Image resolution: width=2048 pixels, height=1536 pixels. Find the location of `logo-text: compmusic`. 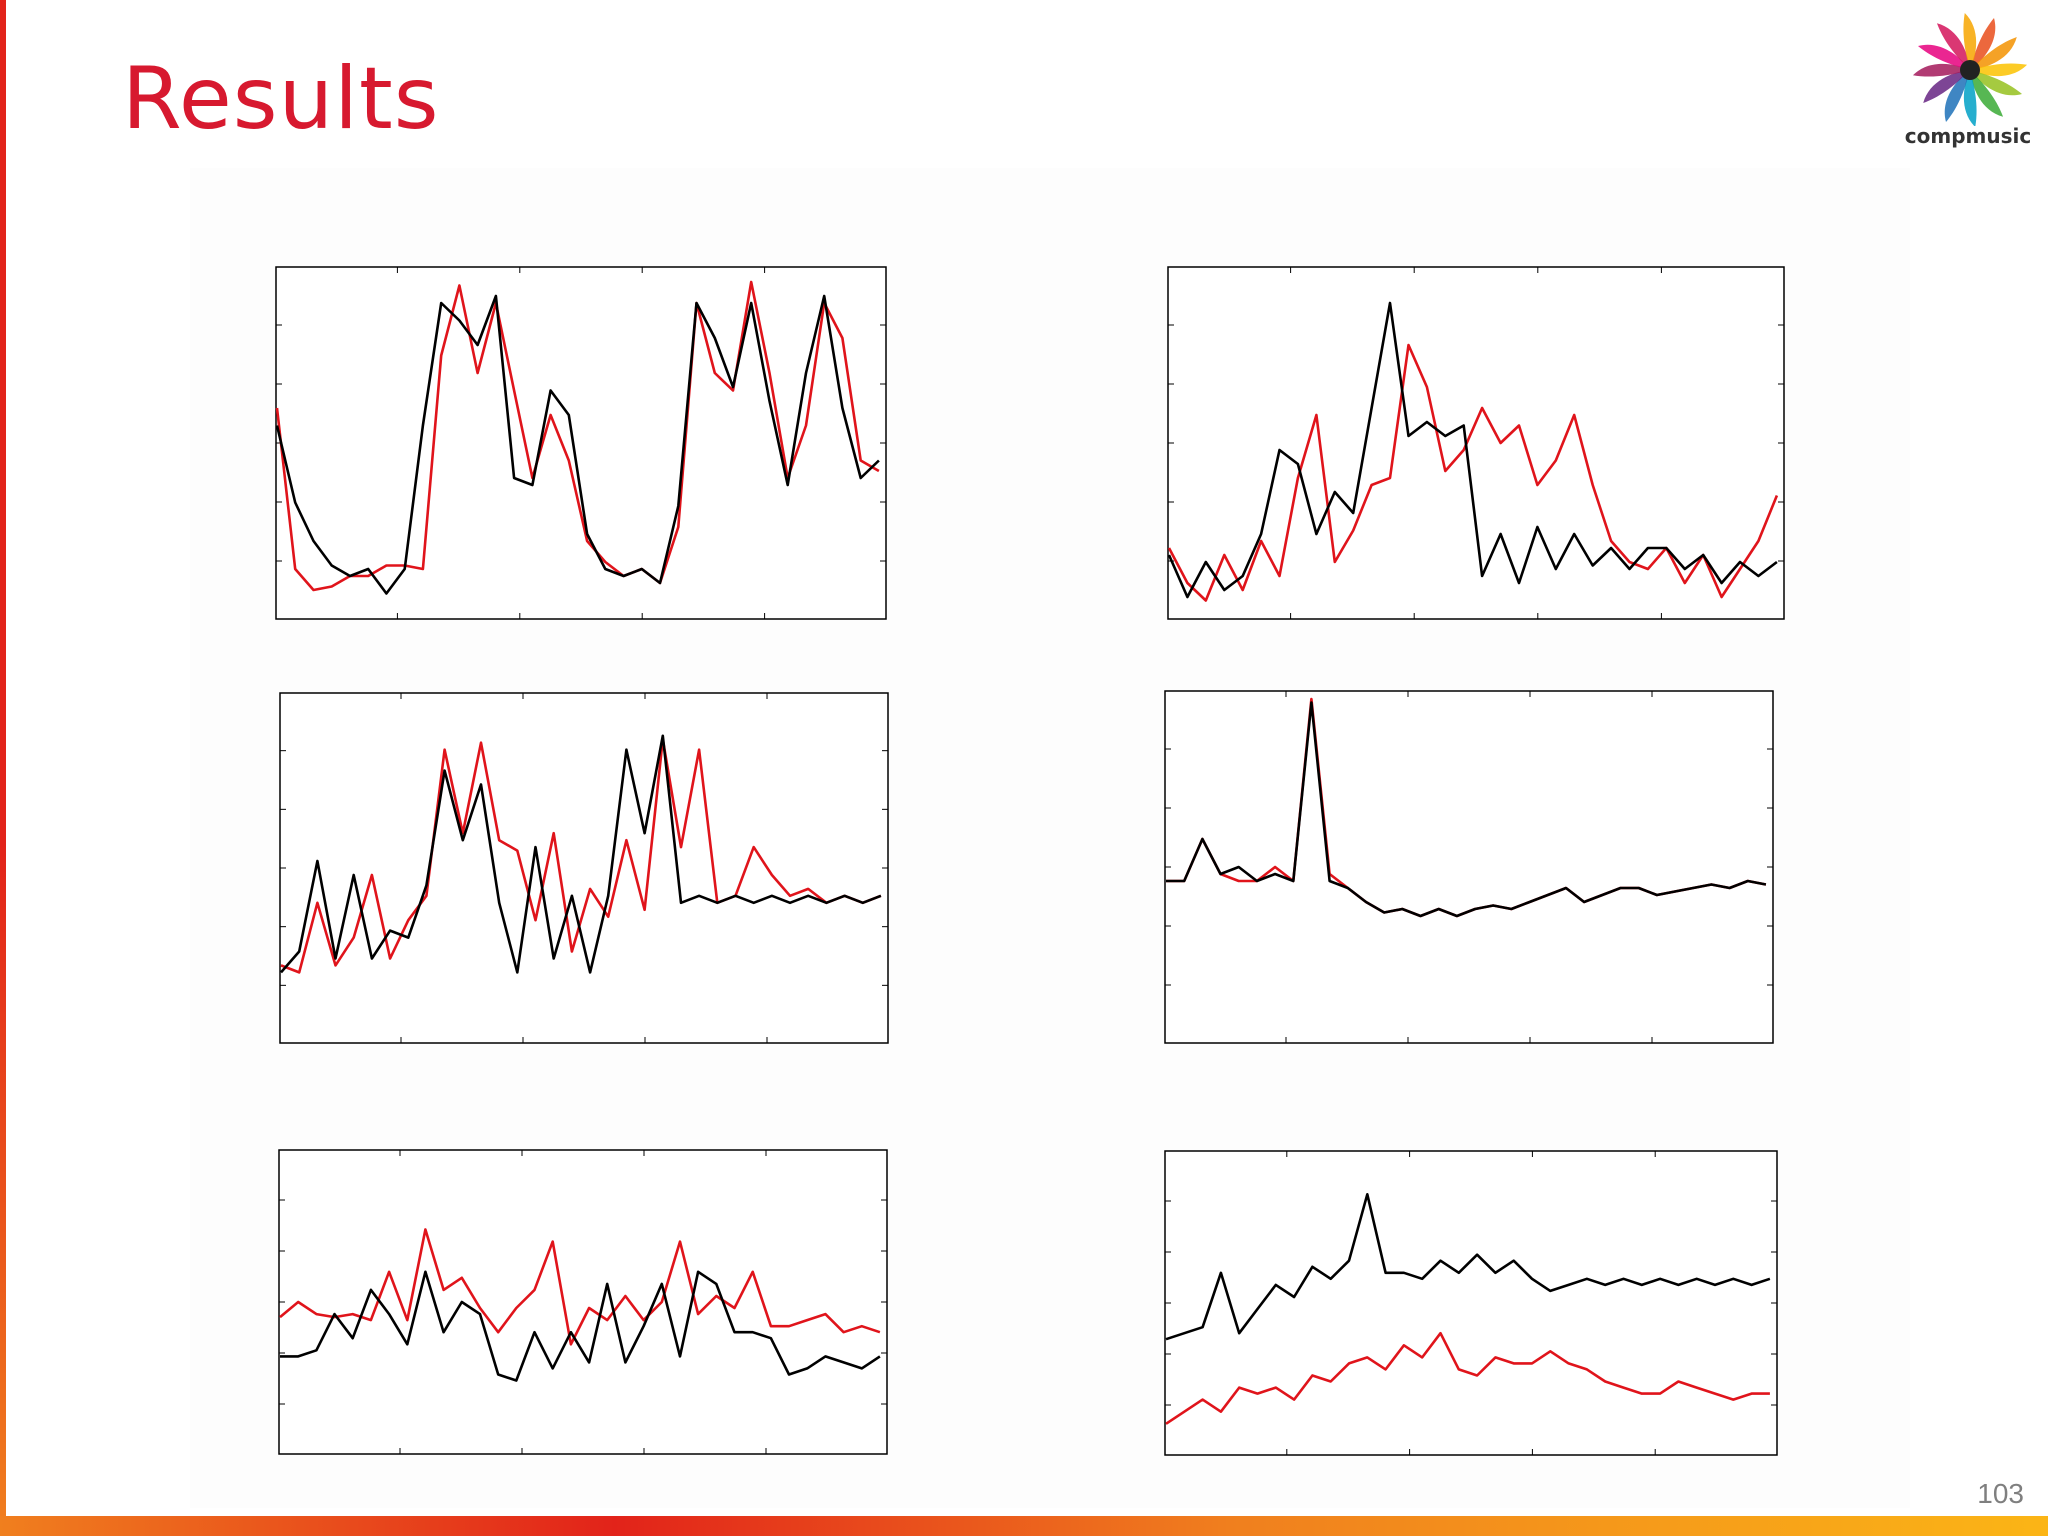

logo-text: compmusic is located at coordinates (1968, 136).